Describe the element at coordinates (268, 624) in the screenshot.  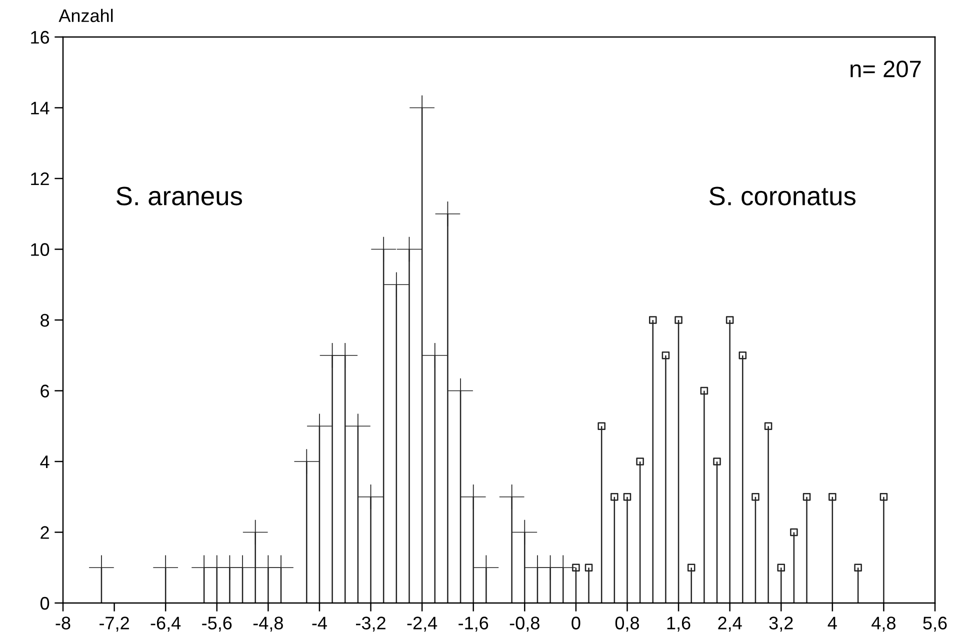
I see `x-tick-label: -4,8` at that location.